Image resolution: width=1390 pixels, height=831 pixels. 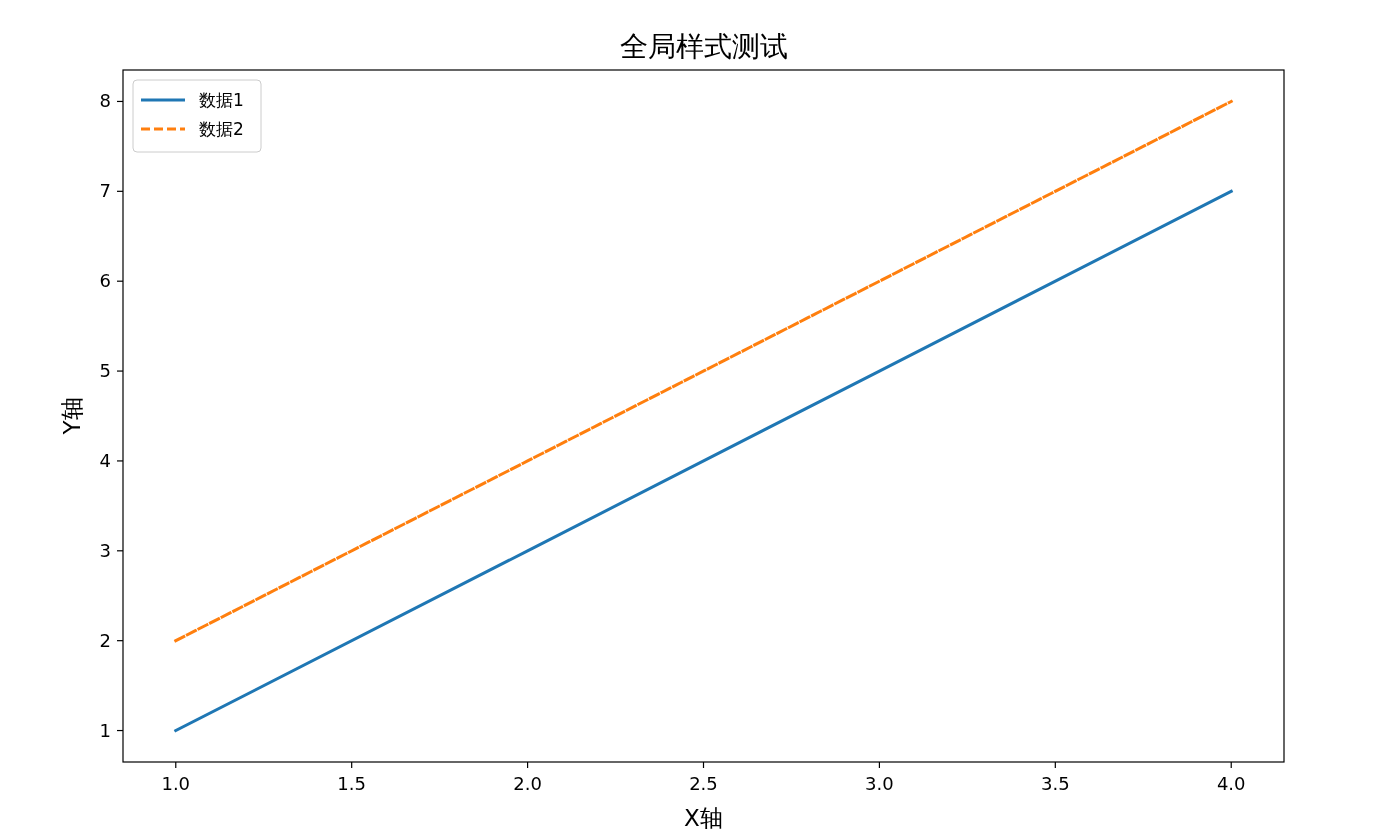 What do you see at coordinates (176, 783) in the screenshot?
I see `x-tick-label: 1.0` at bounding box center [176, 783].